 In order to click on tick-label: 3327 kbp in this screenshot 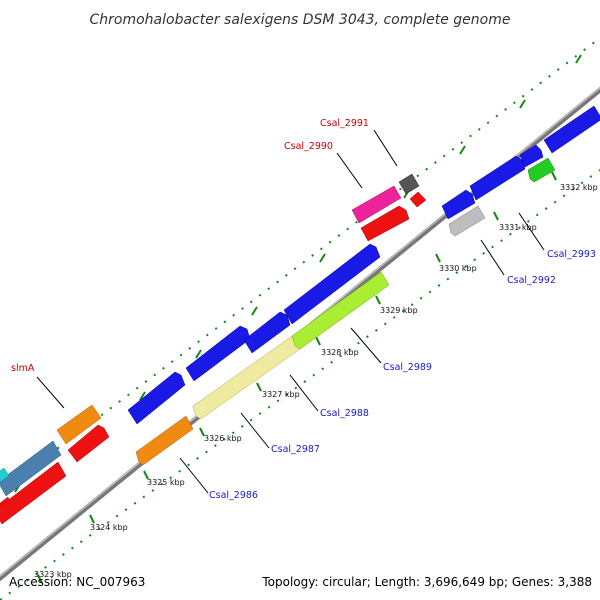, I will do `click(281, 394)`.